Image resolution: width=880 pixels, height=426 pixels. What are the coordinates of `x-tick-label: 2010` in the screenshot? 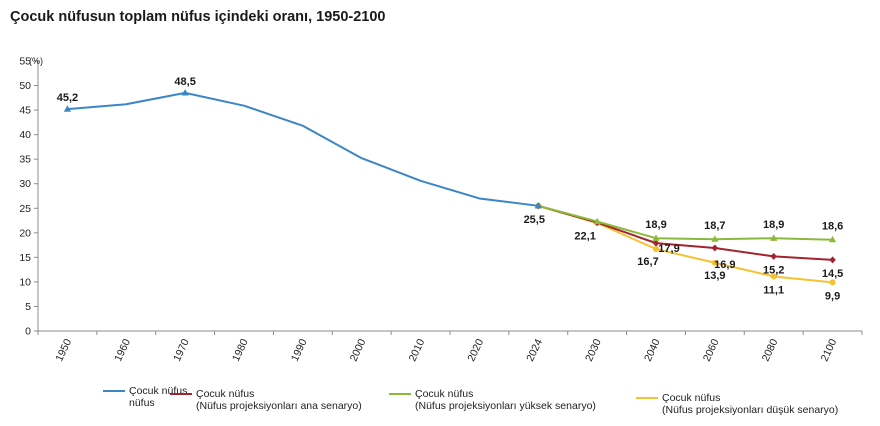 It's located at (417, 350).